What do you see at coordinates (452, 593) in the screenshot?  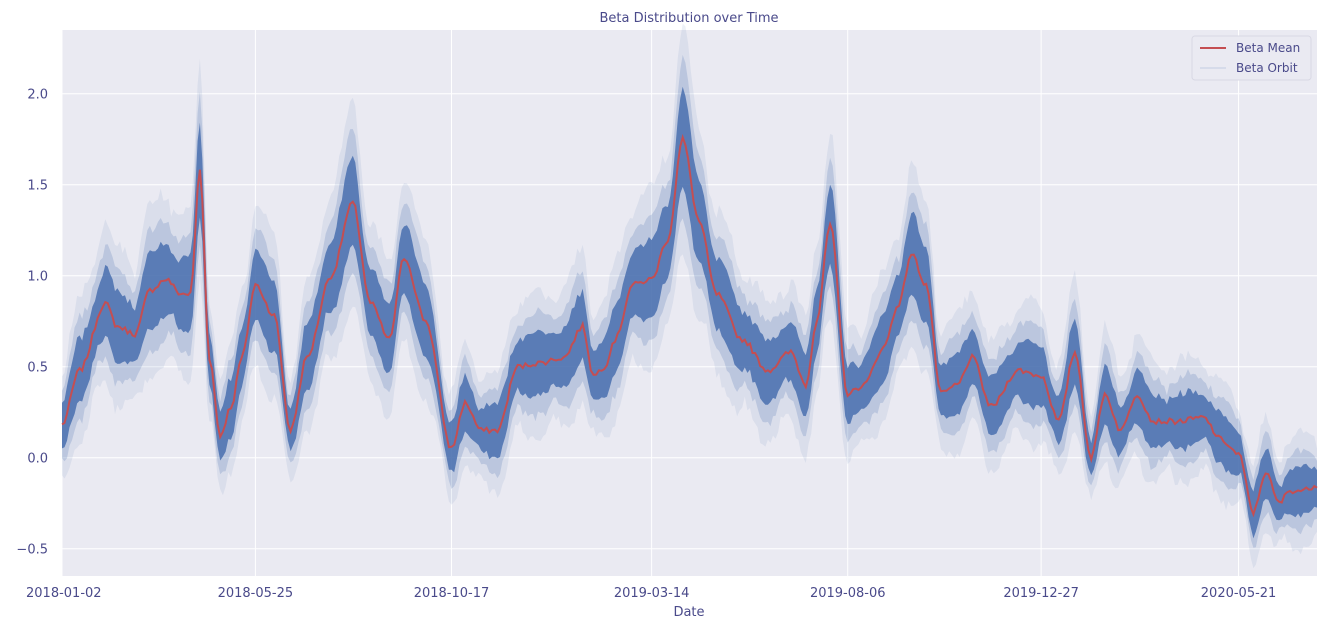 I see `x-tick-label: 2018-10-17` at bounding box center [452, 593].